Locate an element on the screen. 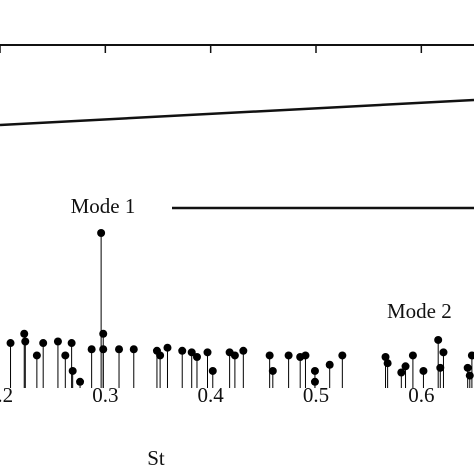  annotation: Mode 2 is located at coordinates (419, 311).